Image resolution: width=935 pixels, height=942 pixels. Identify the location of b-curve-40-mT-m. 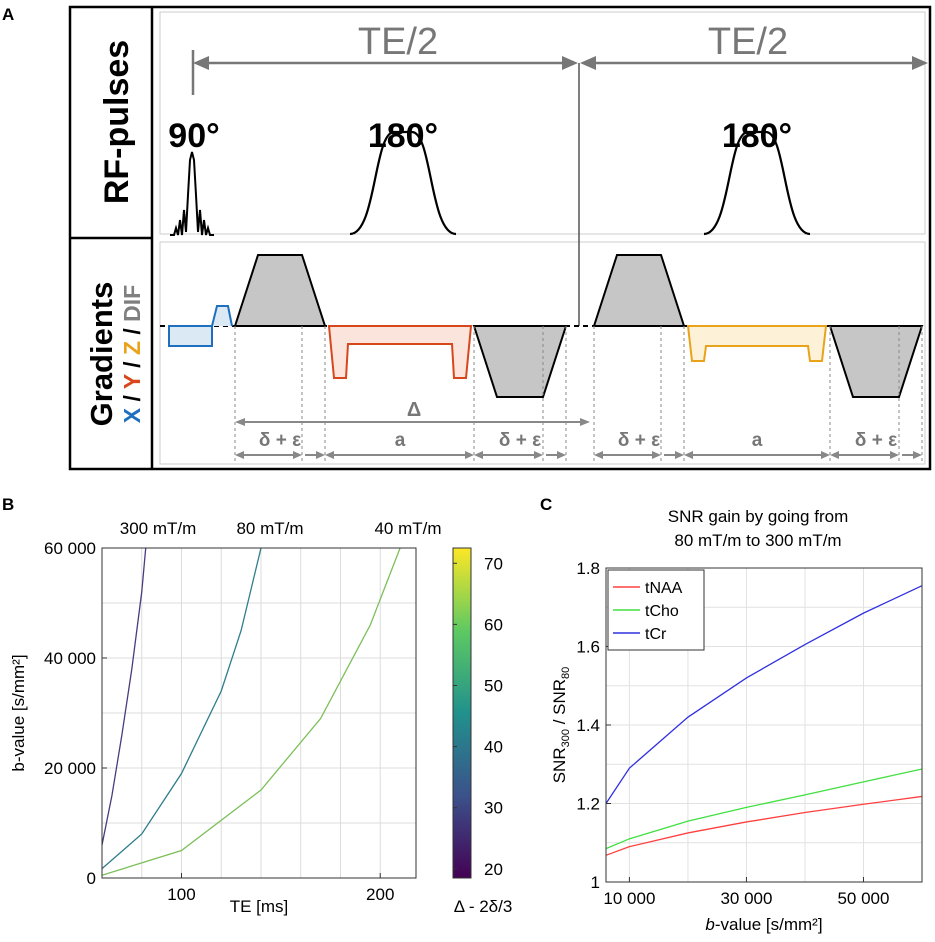
(251, 711).